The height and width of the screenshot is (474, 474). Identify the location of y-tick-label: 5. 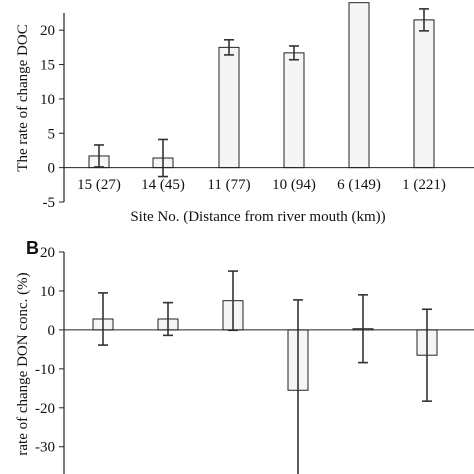
(52, 134).